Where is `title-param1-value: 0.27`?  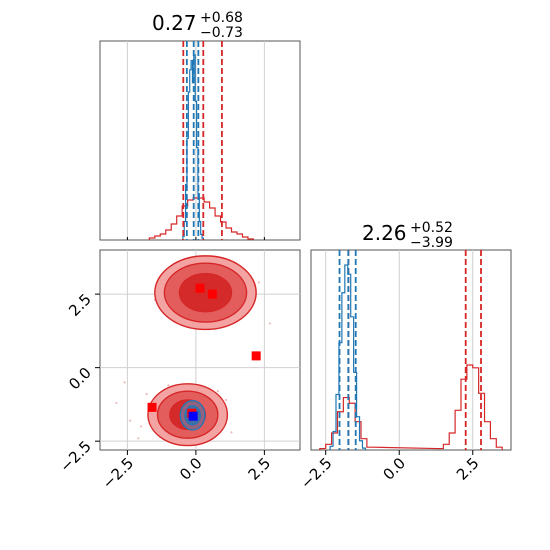 title-param1-value: 0.27 is located at coordinates (174, 23).